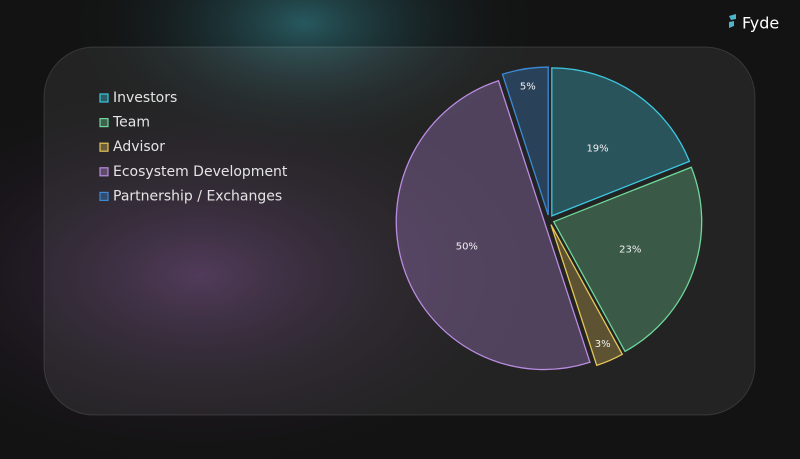 This screenshot has width=800, height=459. What do you see at coordinates (131, 123) in the screenshot?
I see `legend-label: Team` at bounding box center [131, 123].